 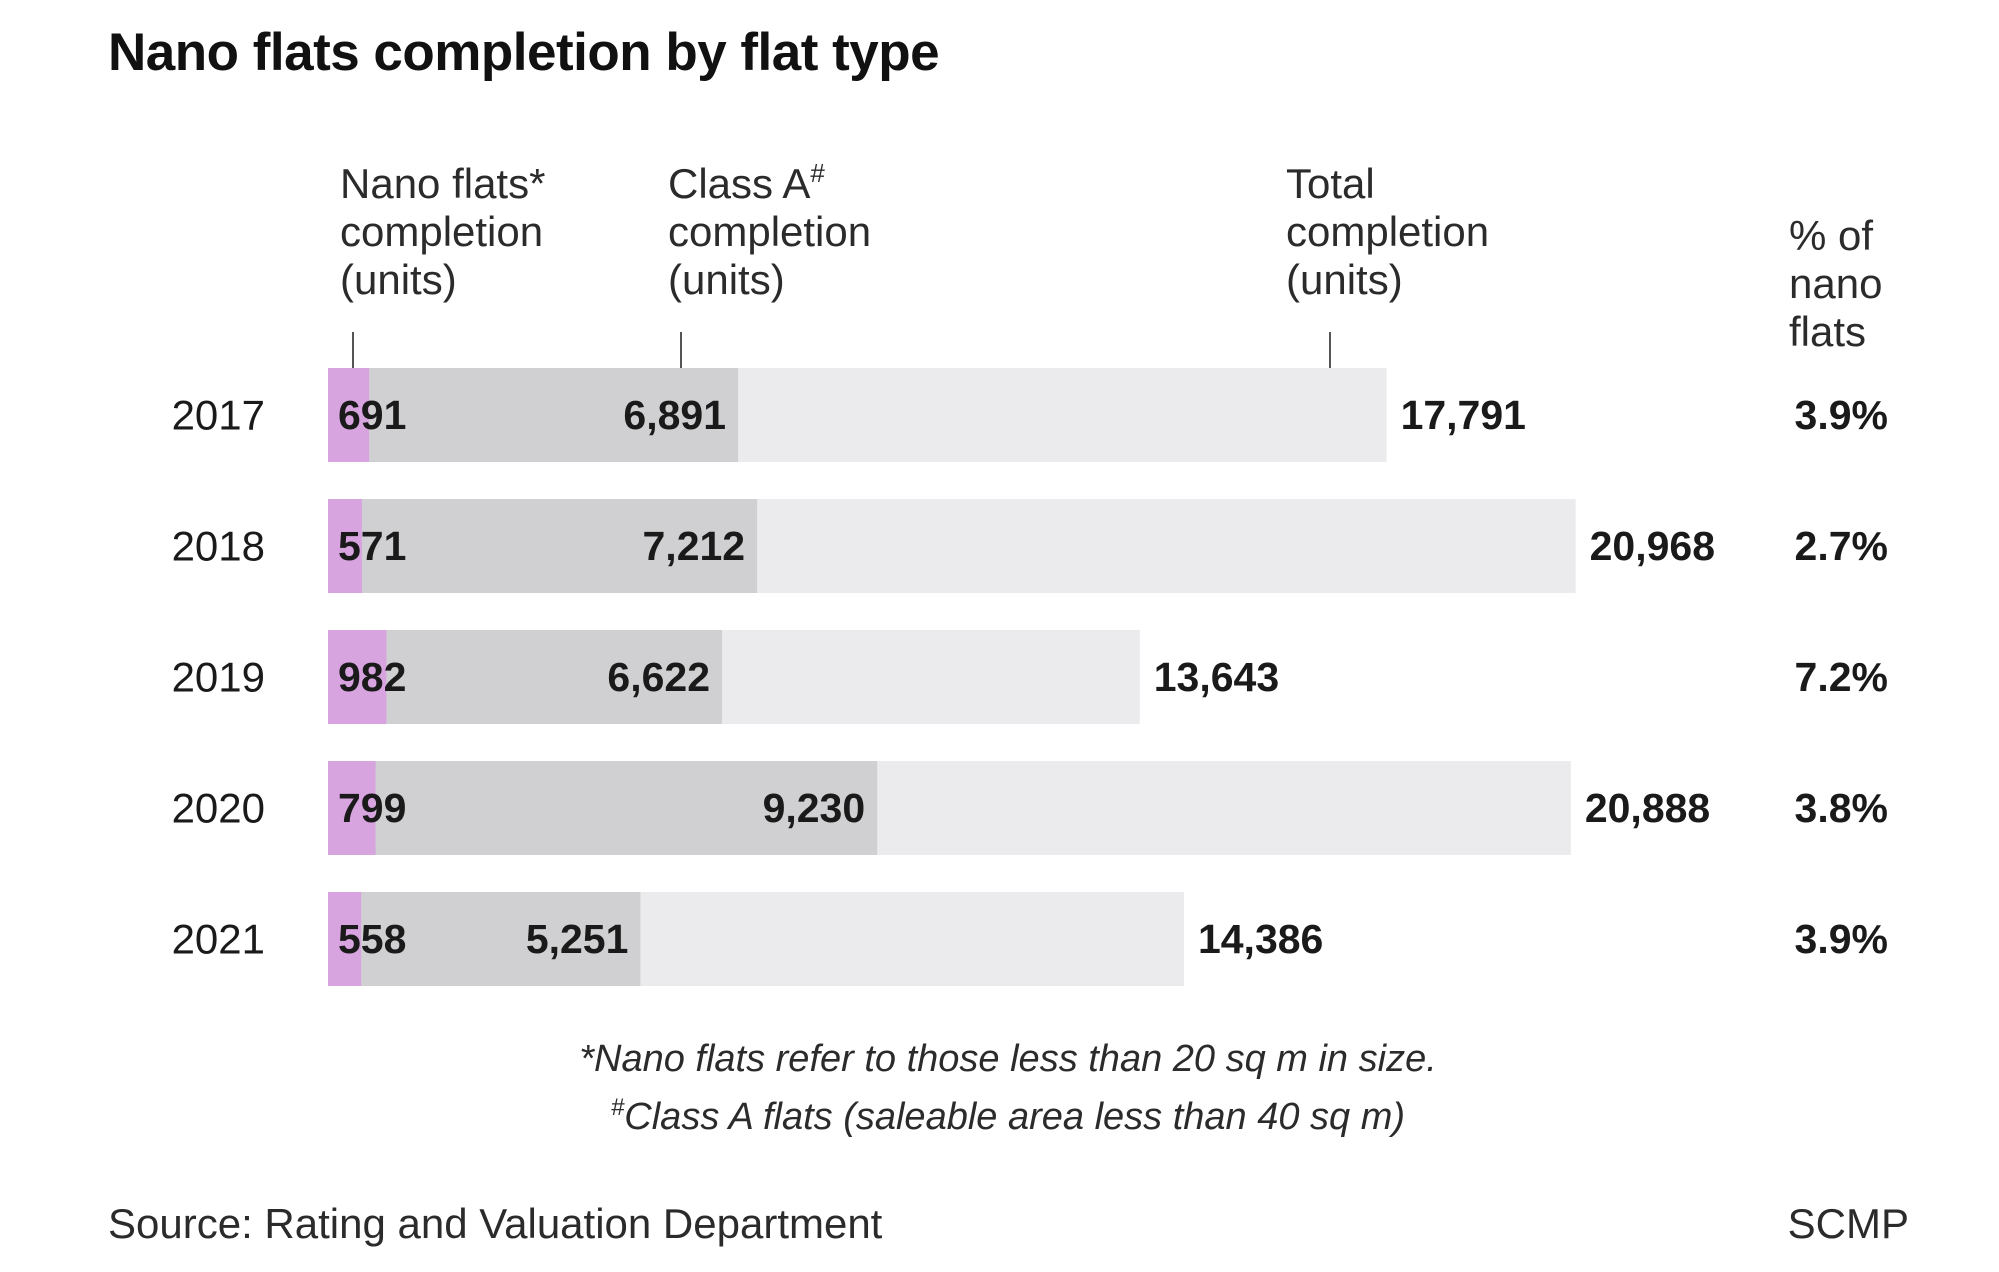 I want to click on pct-value-label-2018: 2.7%, so click(x=1841, y=546).